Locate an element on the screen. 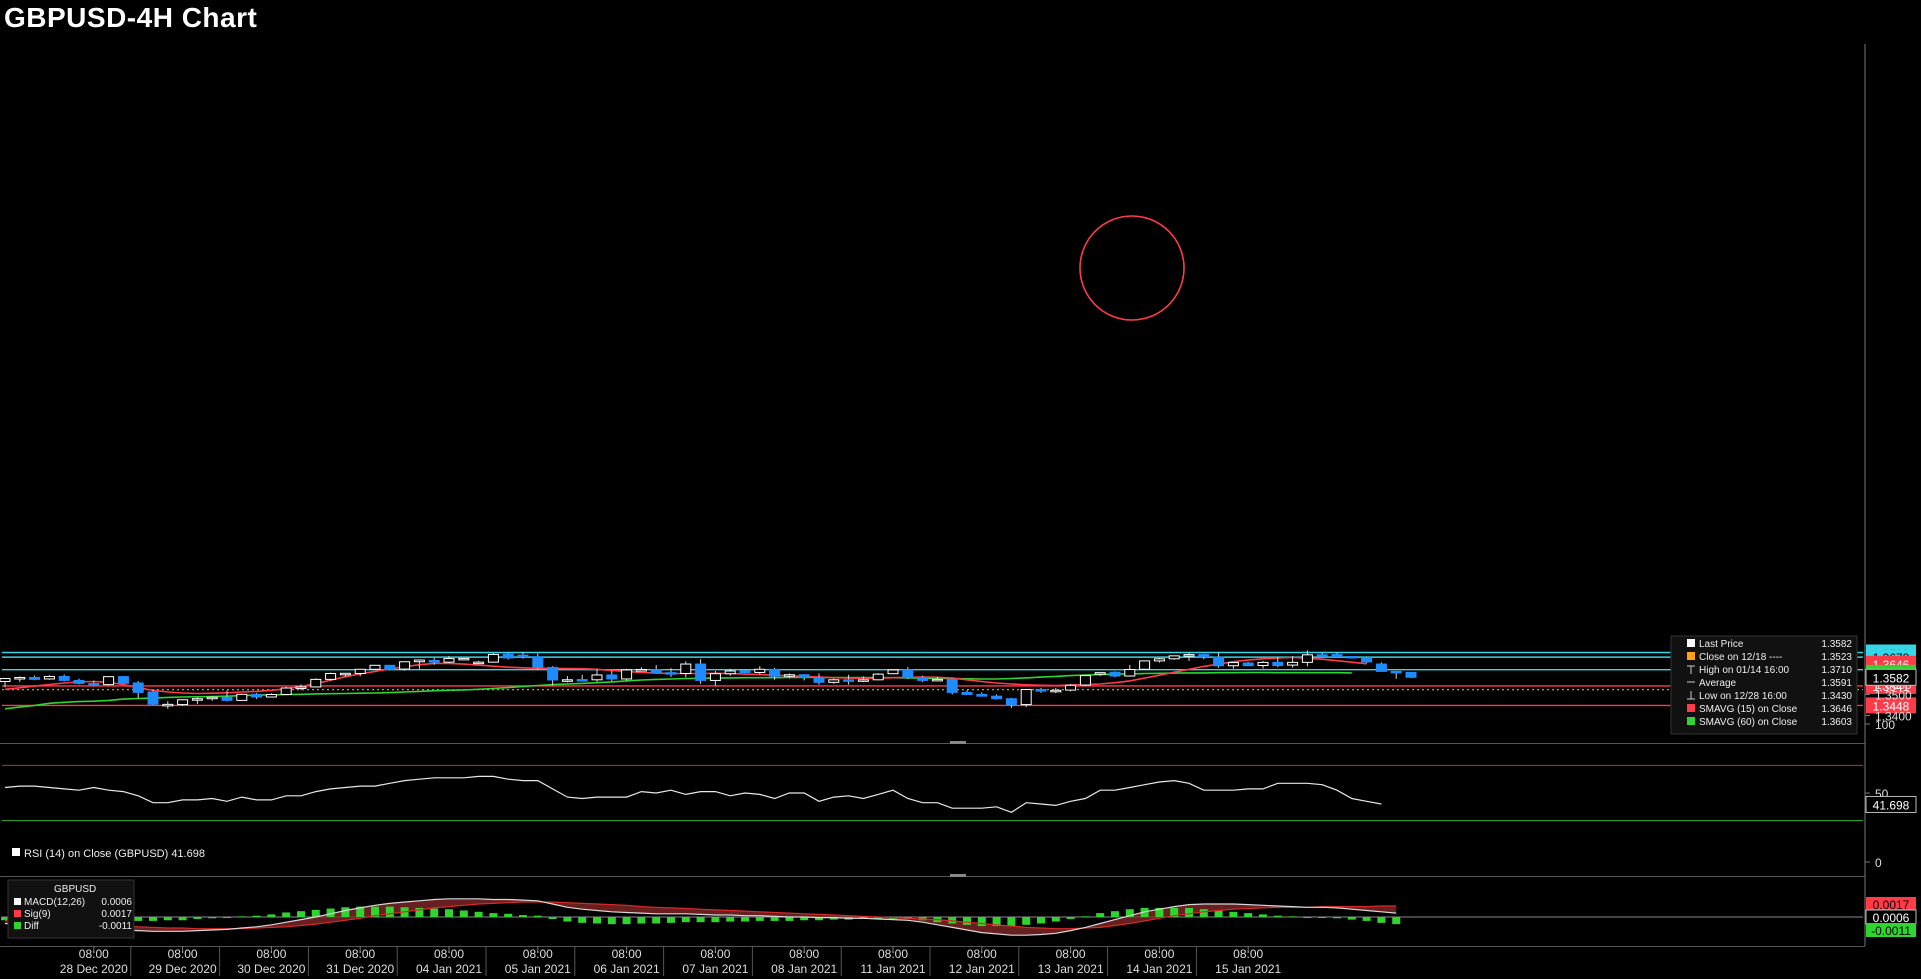 The image size is (1921, 979). price-tag-label: 1.3582 is located at coordinates (1891, 678).